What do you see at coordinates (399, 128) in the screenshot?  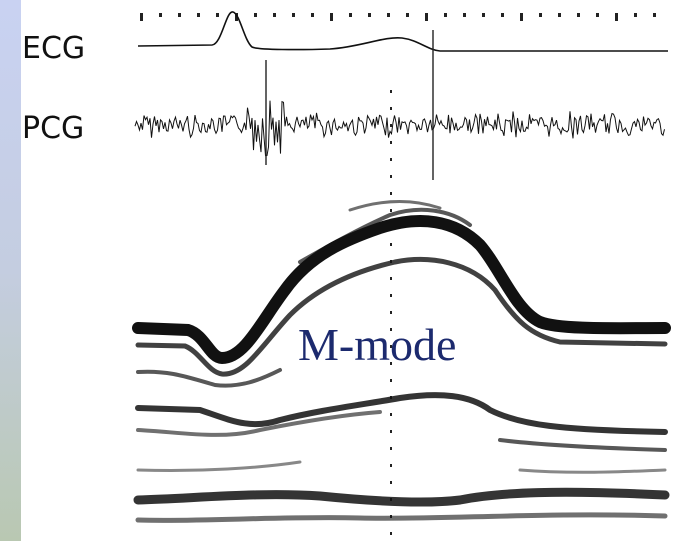 I see `pcg-trace` at bounding box center [399, 128].